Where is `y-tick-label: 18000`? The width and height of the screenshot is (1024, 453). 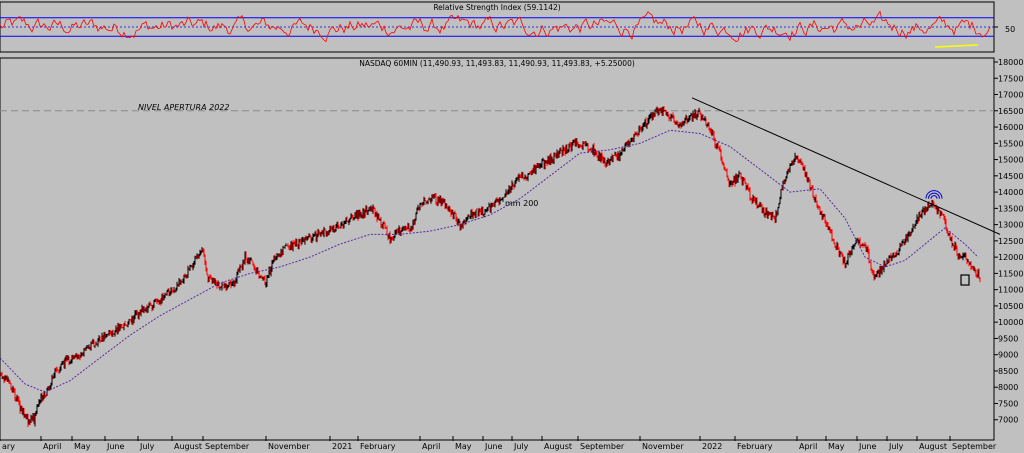 y-tick-label: 18000 is located at coordinates (1010, 62).